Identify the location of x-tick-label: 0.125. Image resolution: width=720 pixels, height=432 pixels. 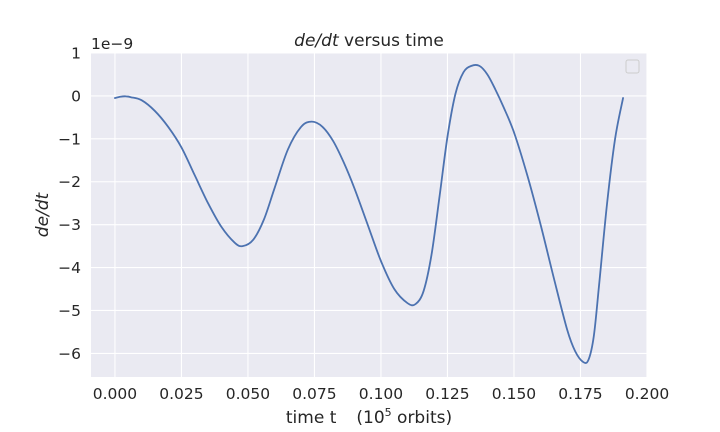
(447, 394).